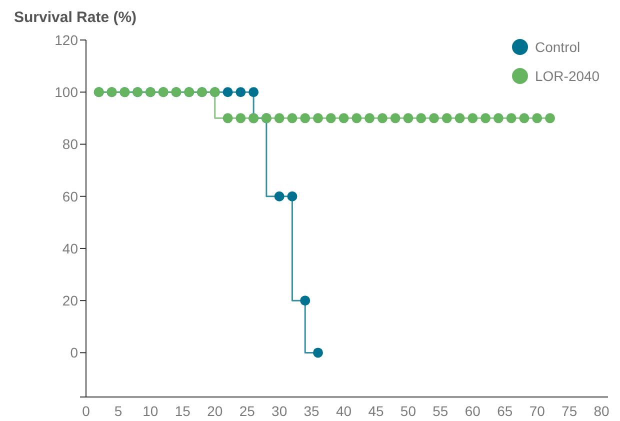 This screenshot has height=421, width=620. Describe the element at coordinates (376, 411) in the screenshot. I see `x-tick-label: 45` at that location.